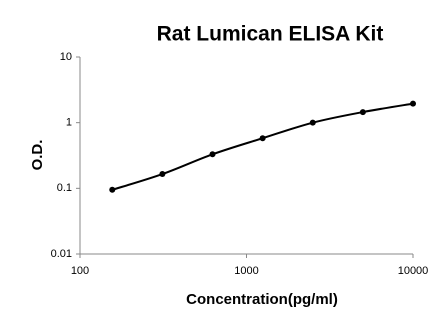 Image resolution: width=446 pixels, height=326 pixels. What do you see at coordinates (37, 155) in the screenshot?
I see `y-axis-label: O.D.` at bounding box center [37, 155].